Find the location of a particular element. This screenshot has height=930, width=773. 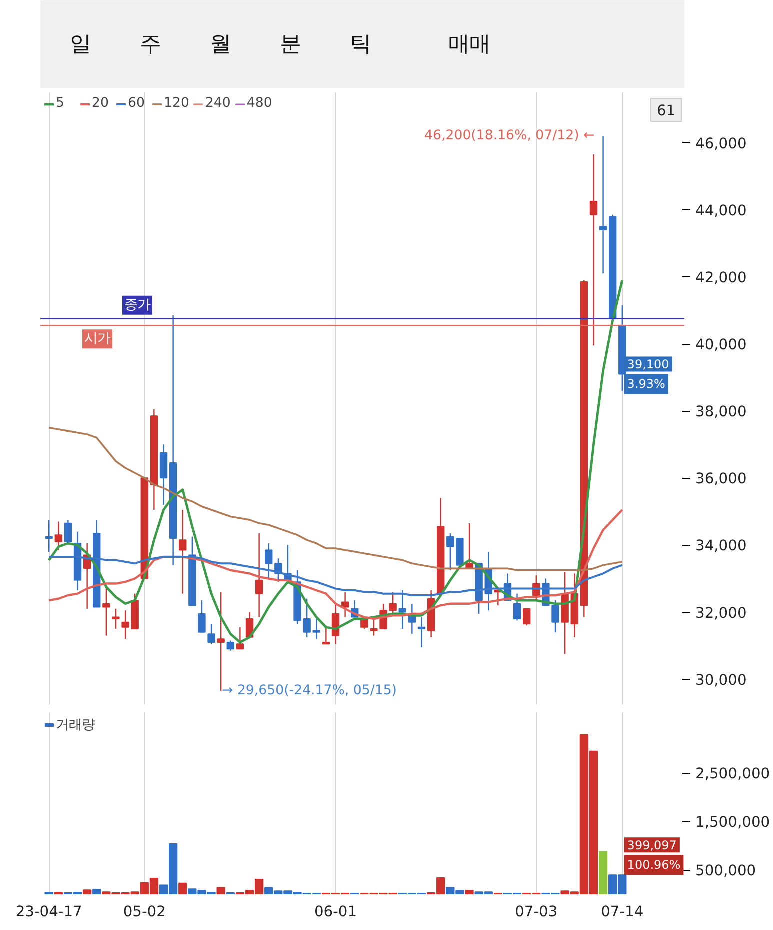

legend-label: 60 is located at coordinates (137, 103).